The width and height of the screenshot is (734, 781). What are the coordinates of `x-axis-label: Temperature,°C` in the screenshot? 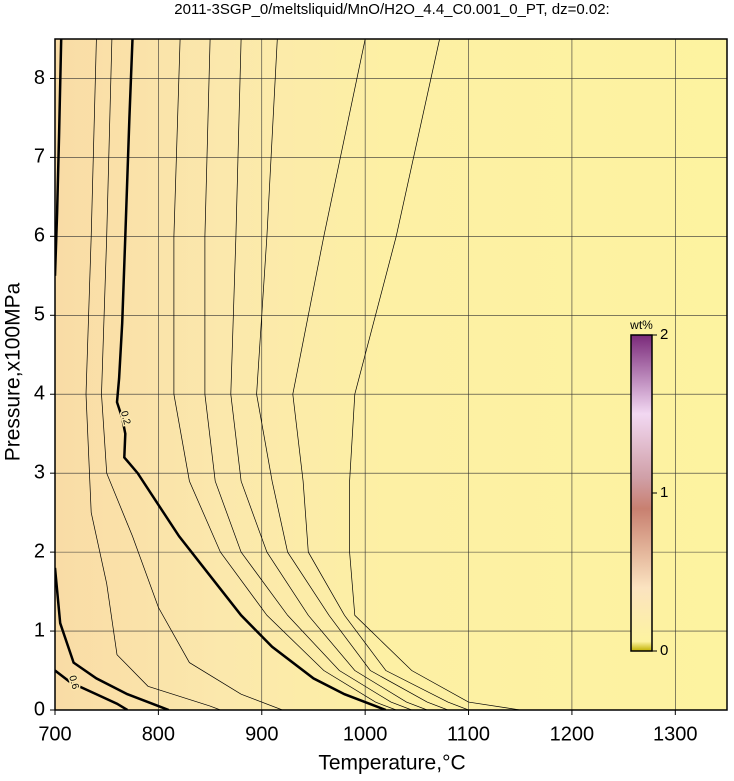 It's located at (391, 763).